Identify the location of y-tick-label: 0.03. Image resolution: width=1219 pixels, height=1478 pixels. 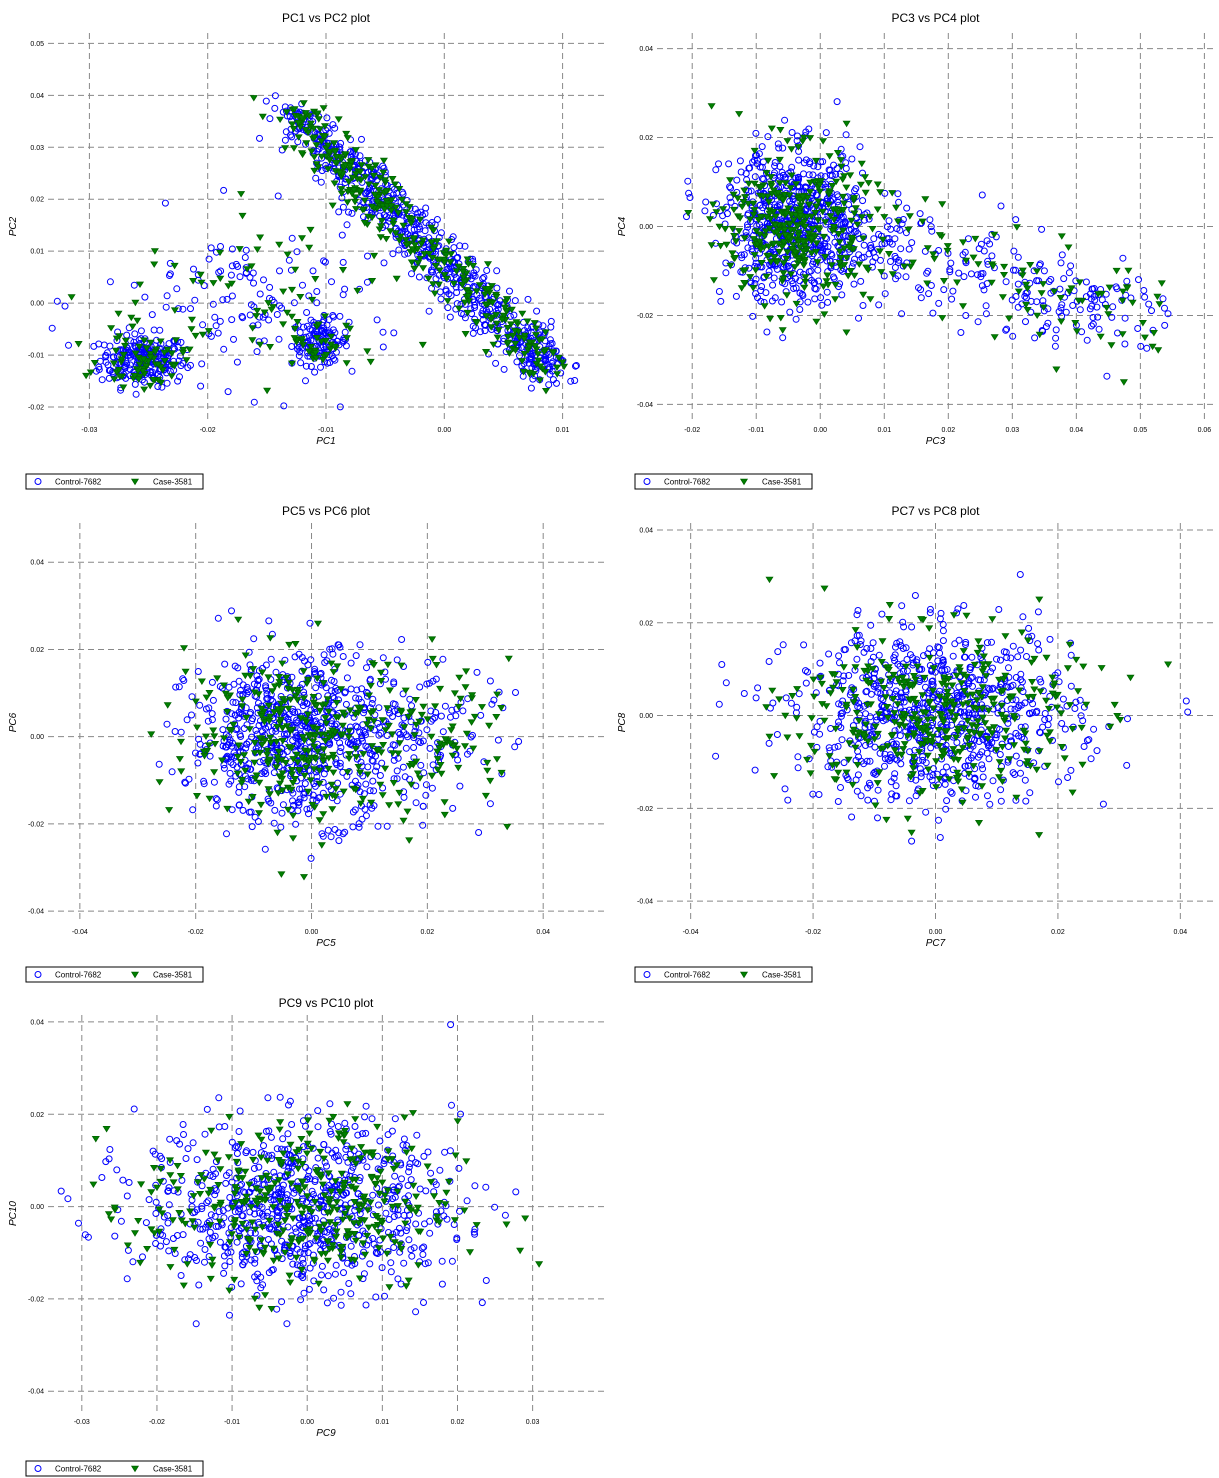
(37, 148).